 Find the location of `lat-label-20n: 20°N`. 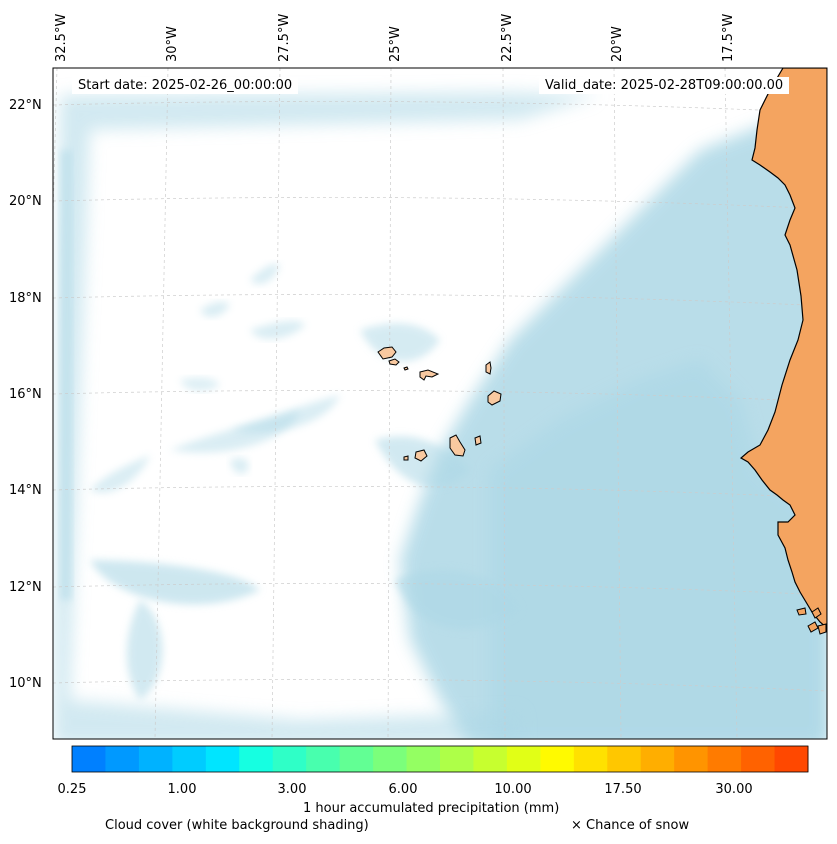

lat-label-20n: 20°N is located at coordinates (25, 201).